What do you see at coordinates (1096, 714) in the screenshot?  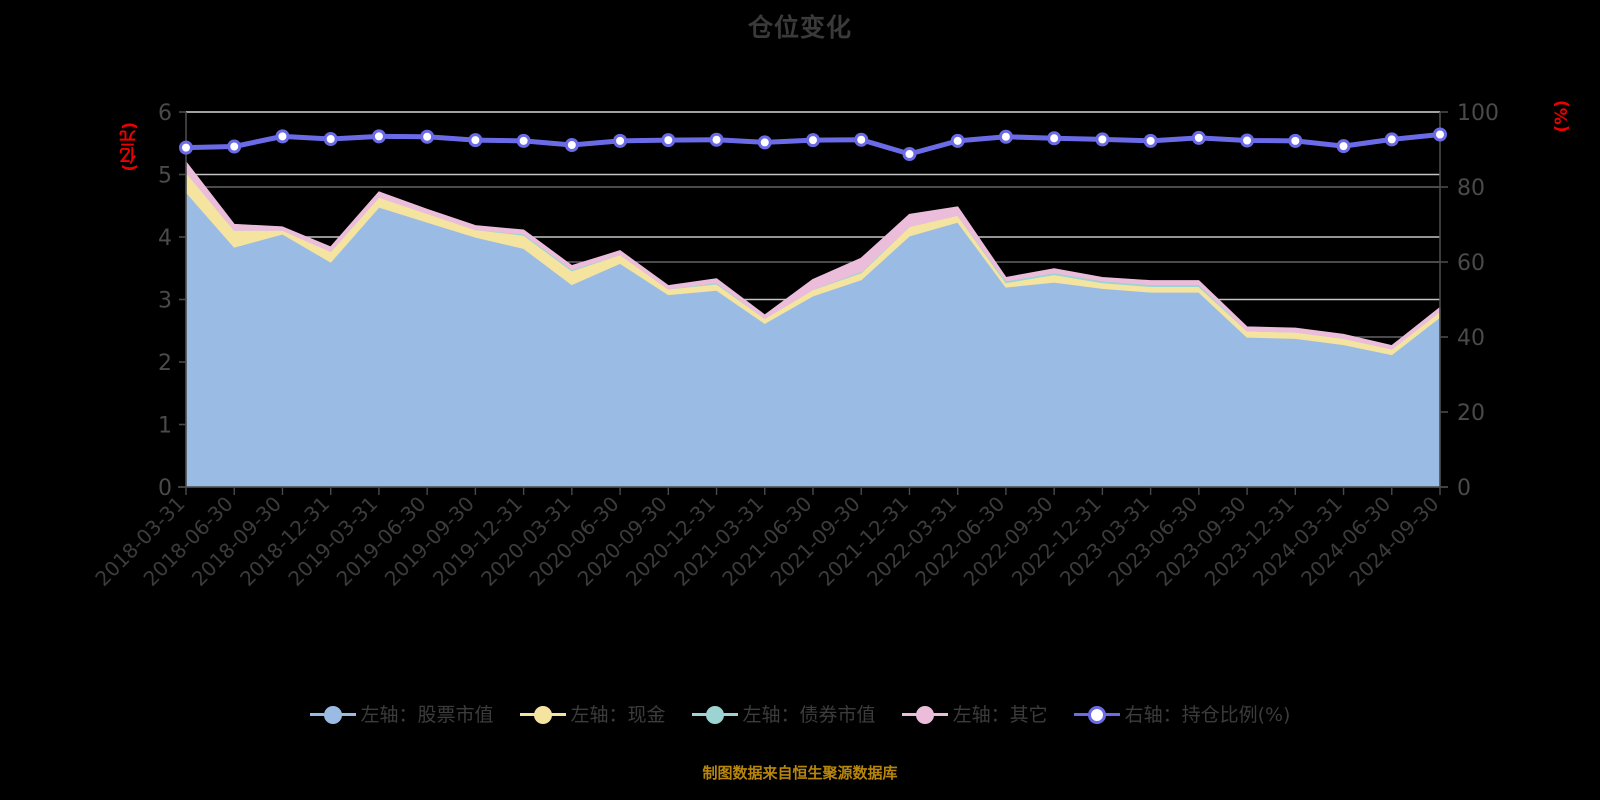 I see `legend-position-ratio-marker-icon` at bounding box center [1096, 714].